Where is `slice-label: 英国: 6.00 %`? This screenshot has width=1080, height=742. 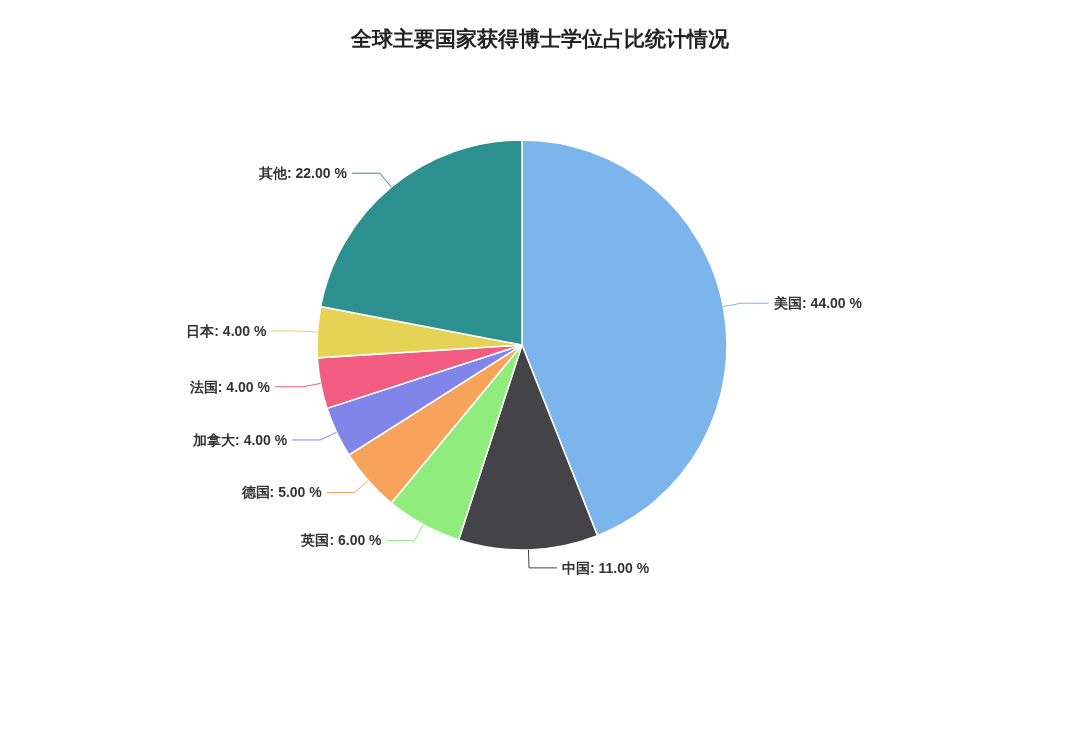
slice-label: 英国: 6.00 % is located at coordinates (341, 540).